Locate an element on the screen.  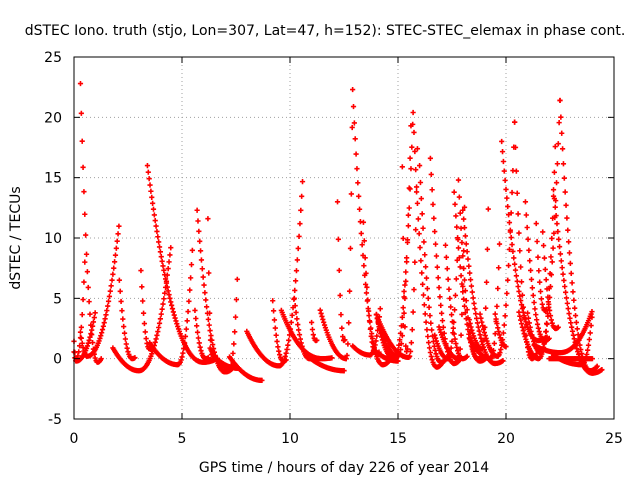
x-tick-label: 20 is located at coordinates (506, 439).